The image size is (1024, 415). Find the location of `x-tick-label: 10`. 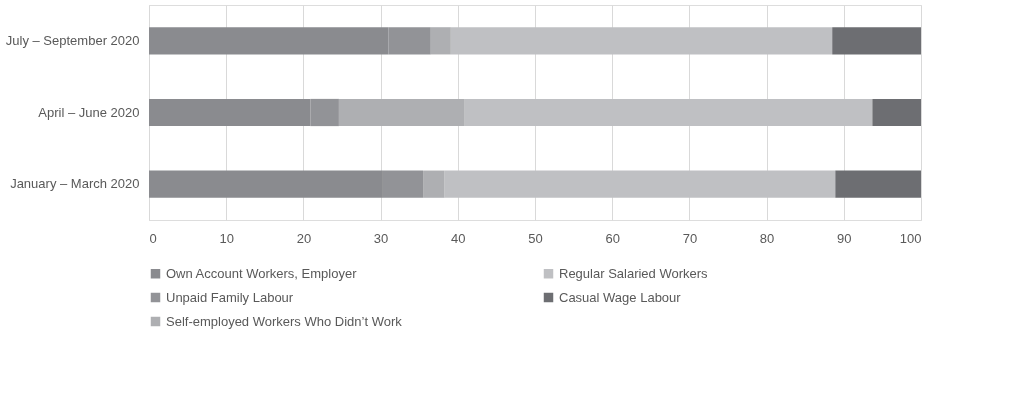

x-tick-label: 10 is located at coordinates (226, 238).